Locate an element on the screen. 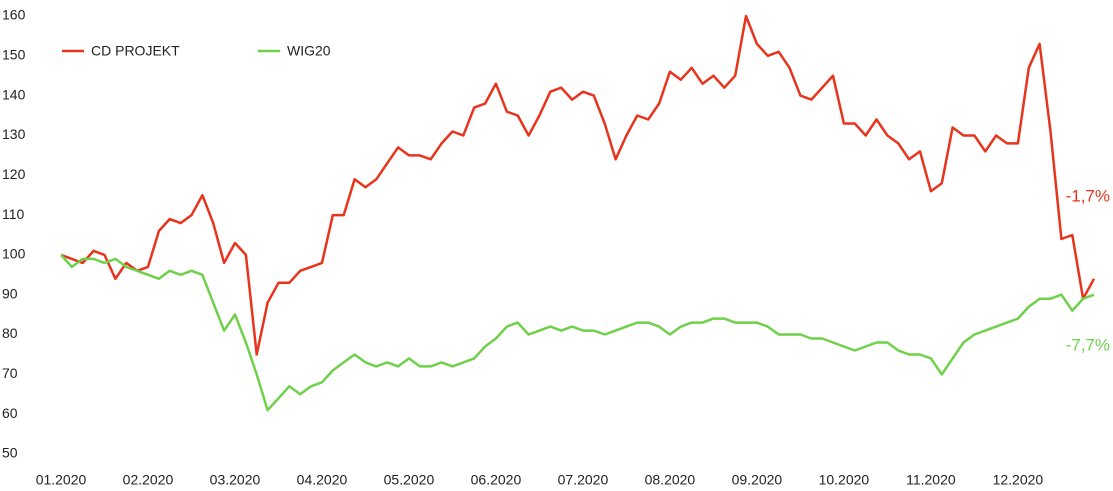 The height and width of the screenshot is (491, 1113). x-tick-label: 08.2020 is located at coordinates (670, 480).